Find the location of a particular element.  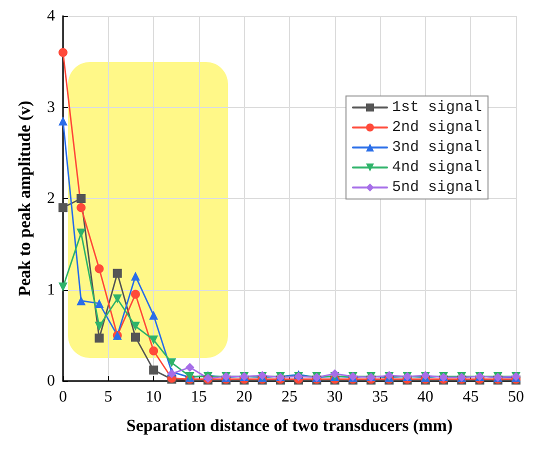

x-tick-label: 0 is located at coordinates (63, 397).